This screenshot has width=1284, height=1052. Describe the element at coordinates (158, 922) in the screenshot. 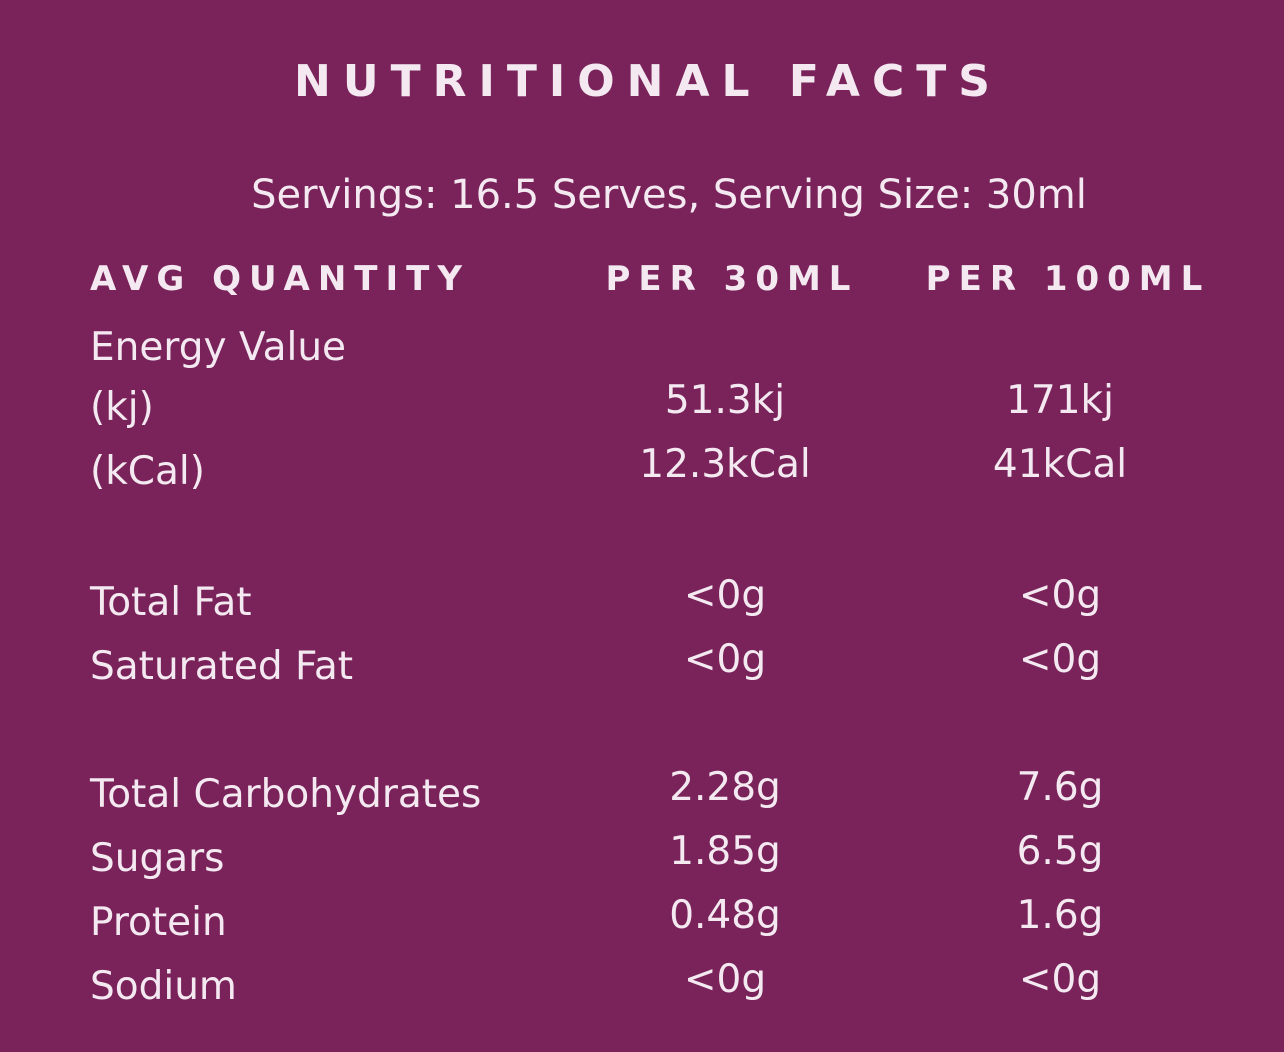

I see `row-label: Protein` at that location.